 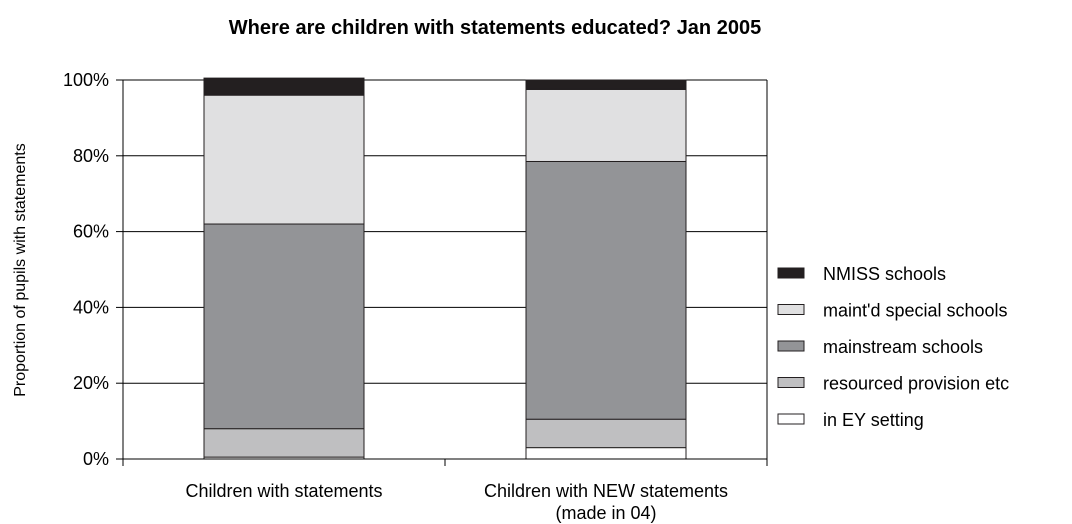 What do you see at coordinates (884, 274) in the screenshot?
I see `legend-label: NMISS schools` at bounding box center [884, 274].